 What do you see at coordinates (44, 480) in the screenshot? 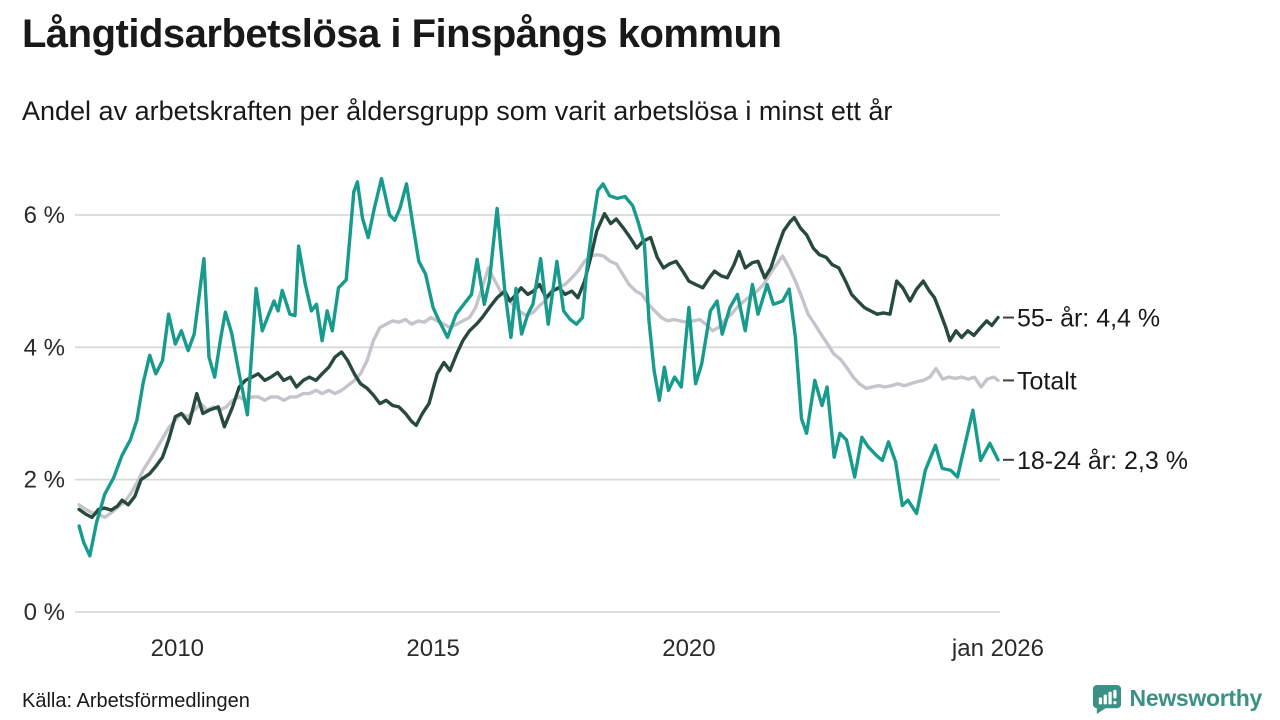
I see `y-tick-label: 2 %` at bounding box center [44, 480].